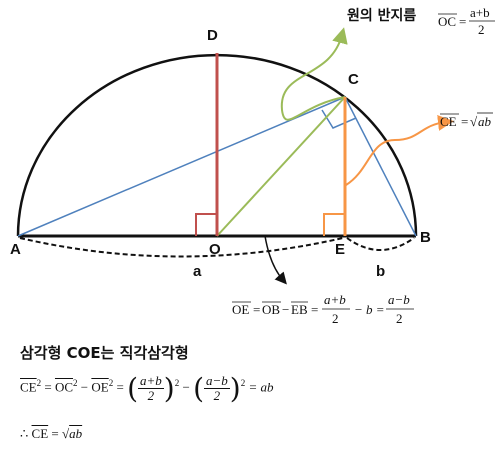 This screenshot has width=500, height=452. I want to click on radius-note-den: 2, so click(481, 29).